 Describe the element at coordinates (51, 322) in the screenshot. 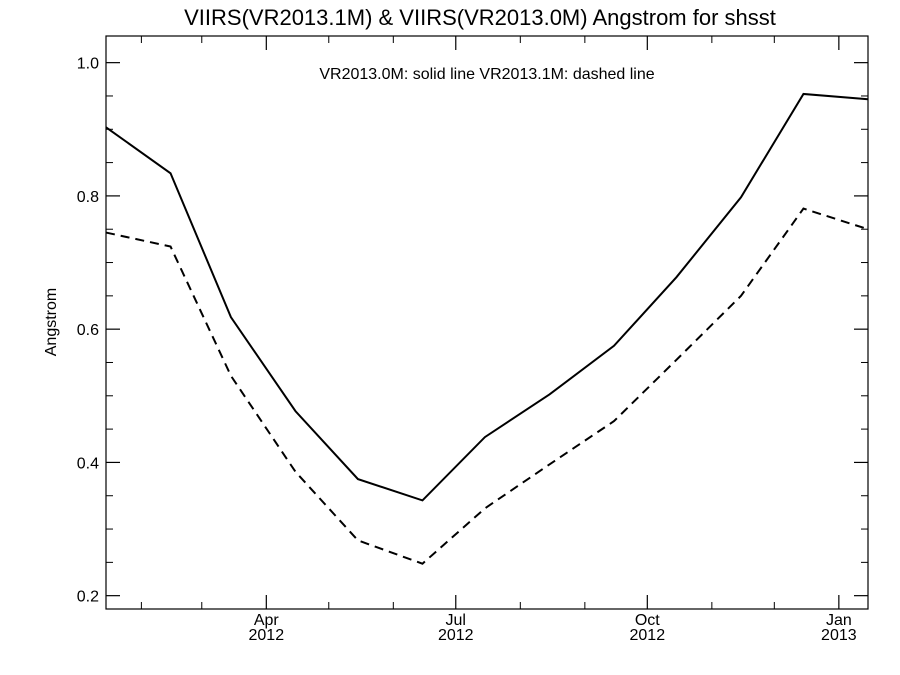

I see `y-axis-label: Angstrom` at that location.